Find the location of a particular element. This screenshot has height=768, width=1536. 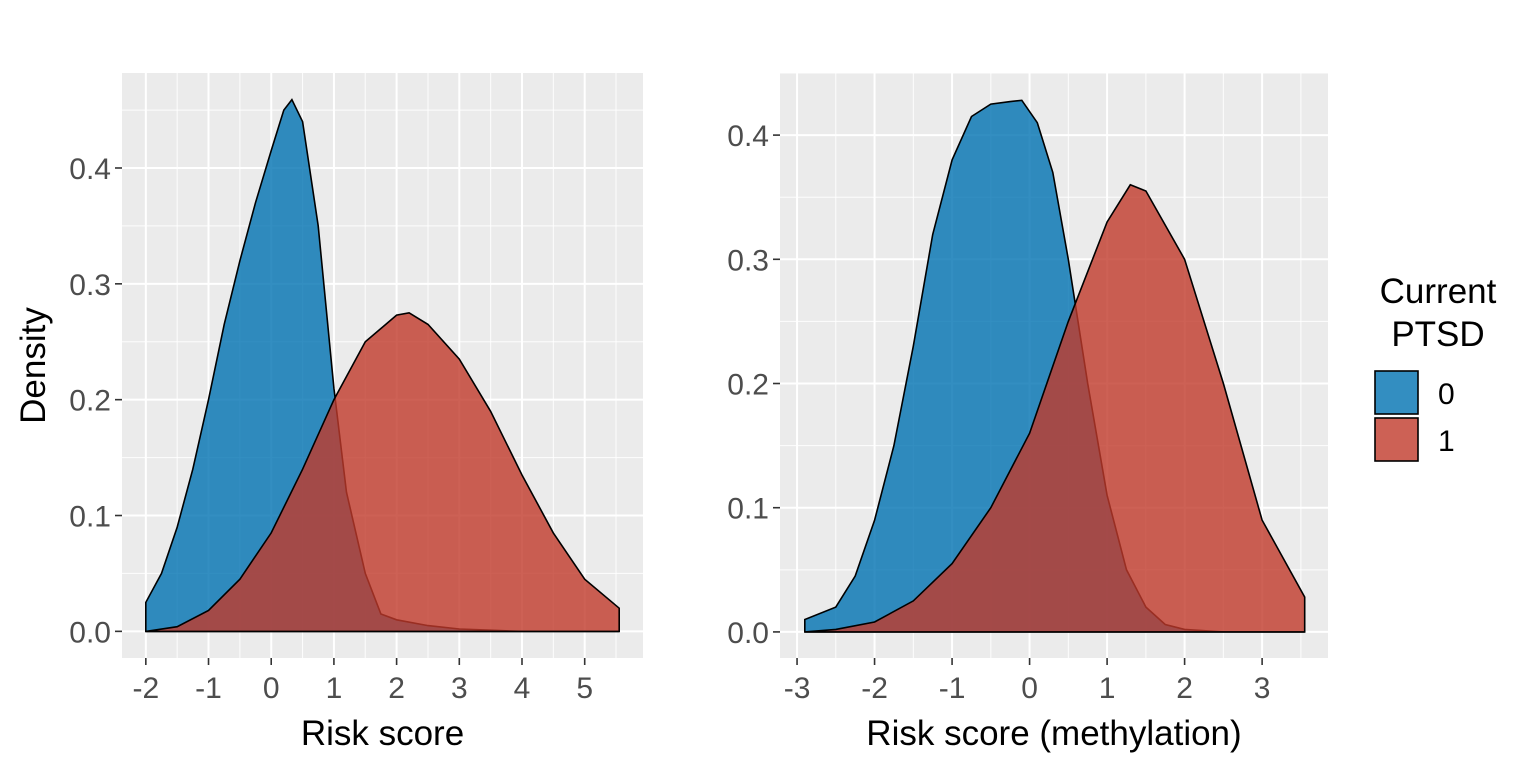

legend-label-1: 1 is located at coordinates (1446, 441).